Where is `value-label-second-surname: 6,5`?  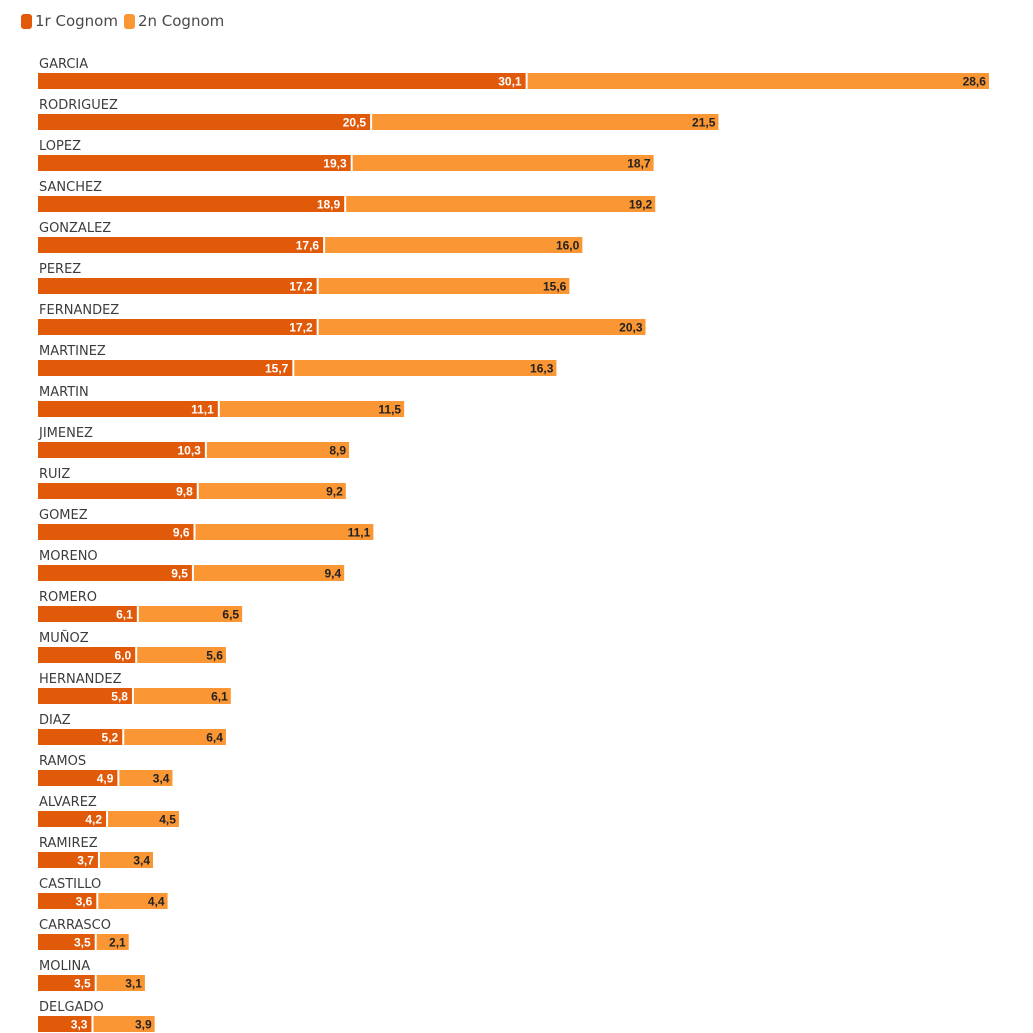 value-label-second-surname: 6,5 is located at coordinates (230, 615).